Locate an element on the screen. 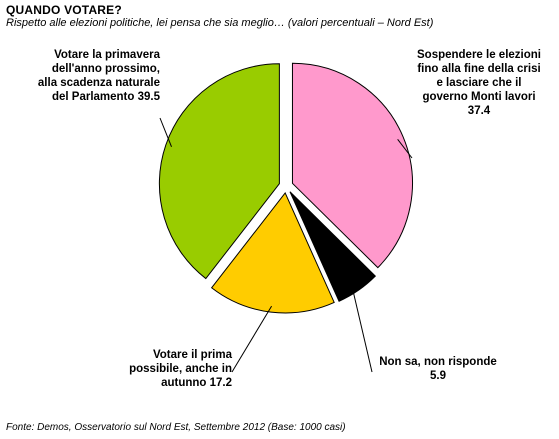 Image resolution: width=559 pixels, height=439 pixels. slice-autunno is located at coordinates (272, 252).